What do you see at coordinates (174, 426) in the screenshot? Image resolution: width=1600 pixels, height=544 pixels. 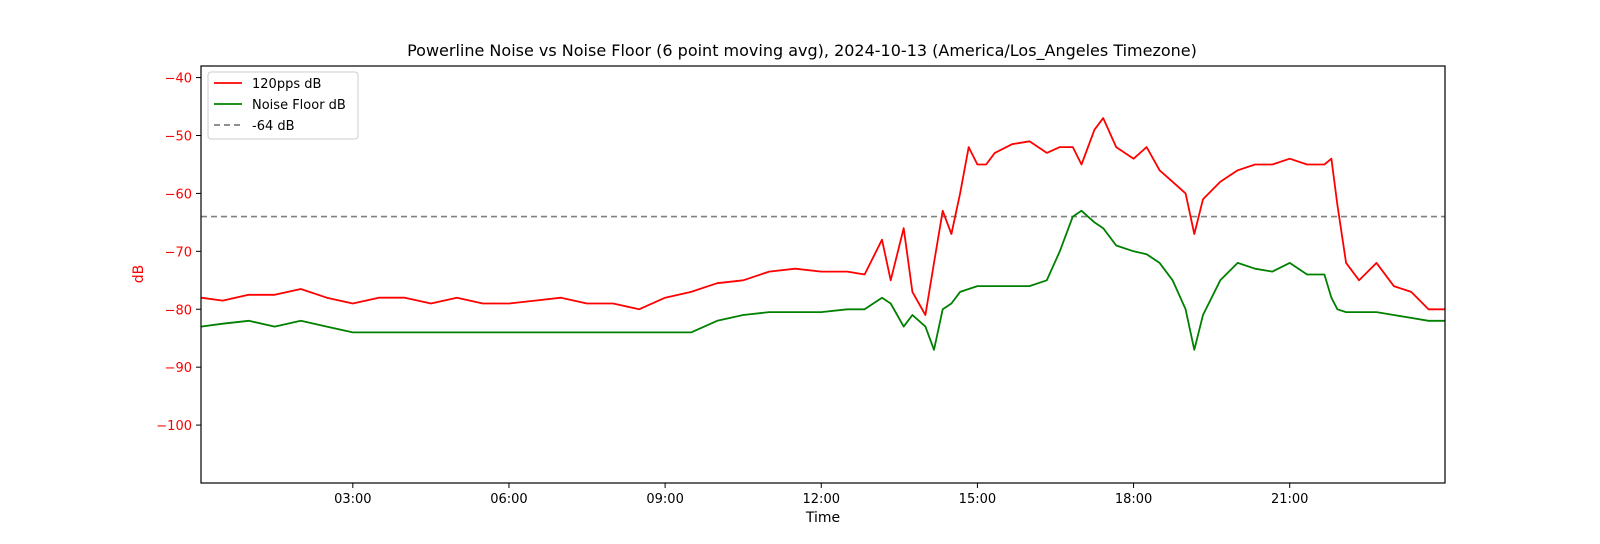 I see `y-tick-label: −100` at bounding box center [174, 426].